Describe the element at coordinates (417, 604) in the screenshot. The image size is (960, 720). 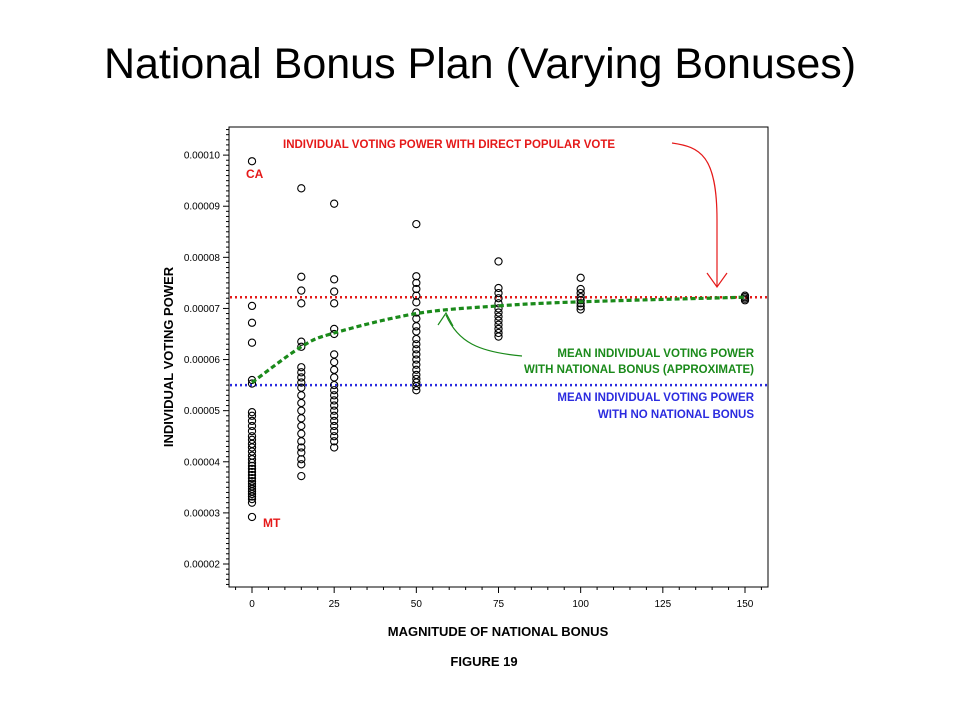
I see `x-tick-label: 50` at that location.